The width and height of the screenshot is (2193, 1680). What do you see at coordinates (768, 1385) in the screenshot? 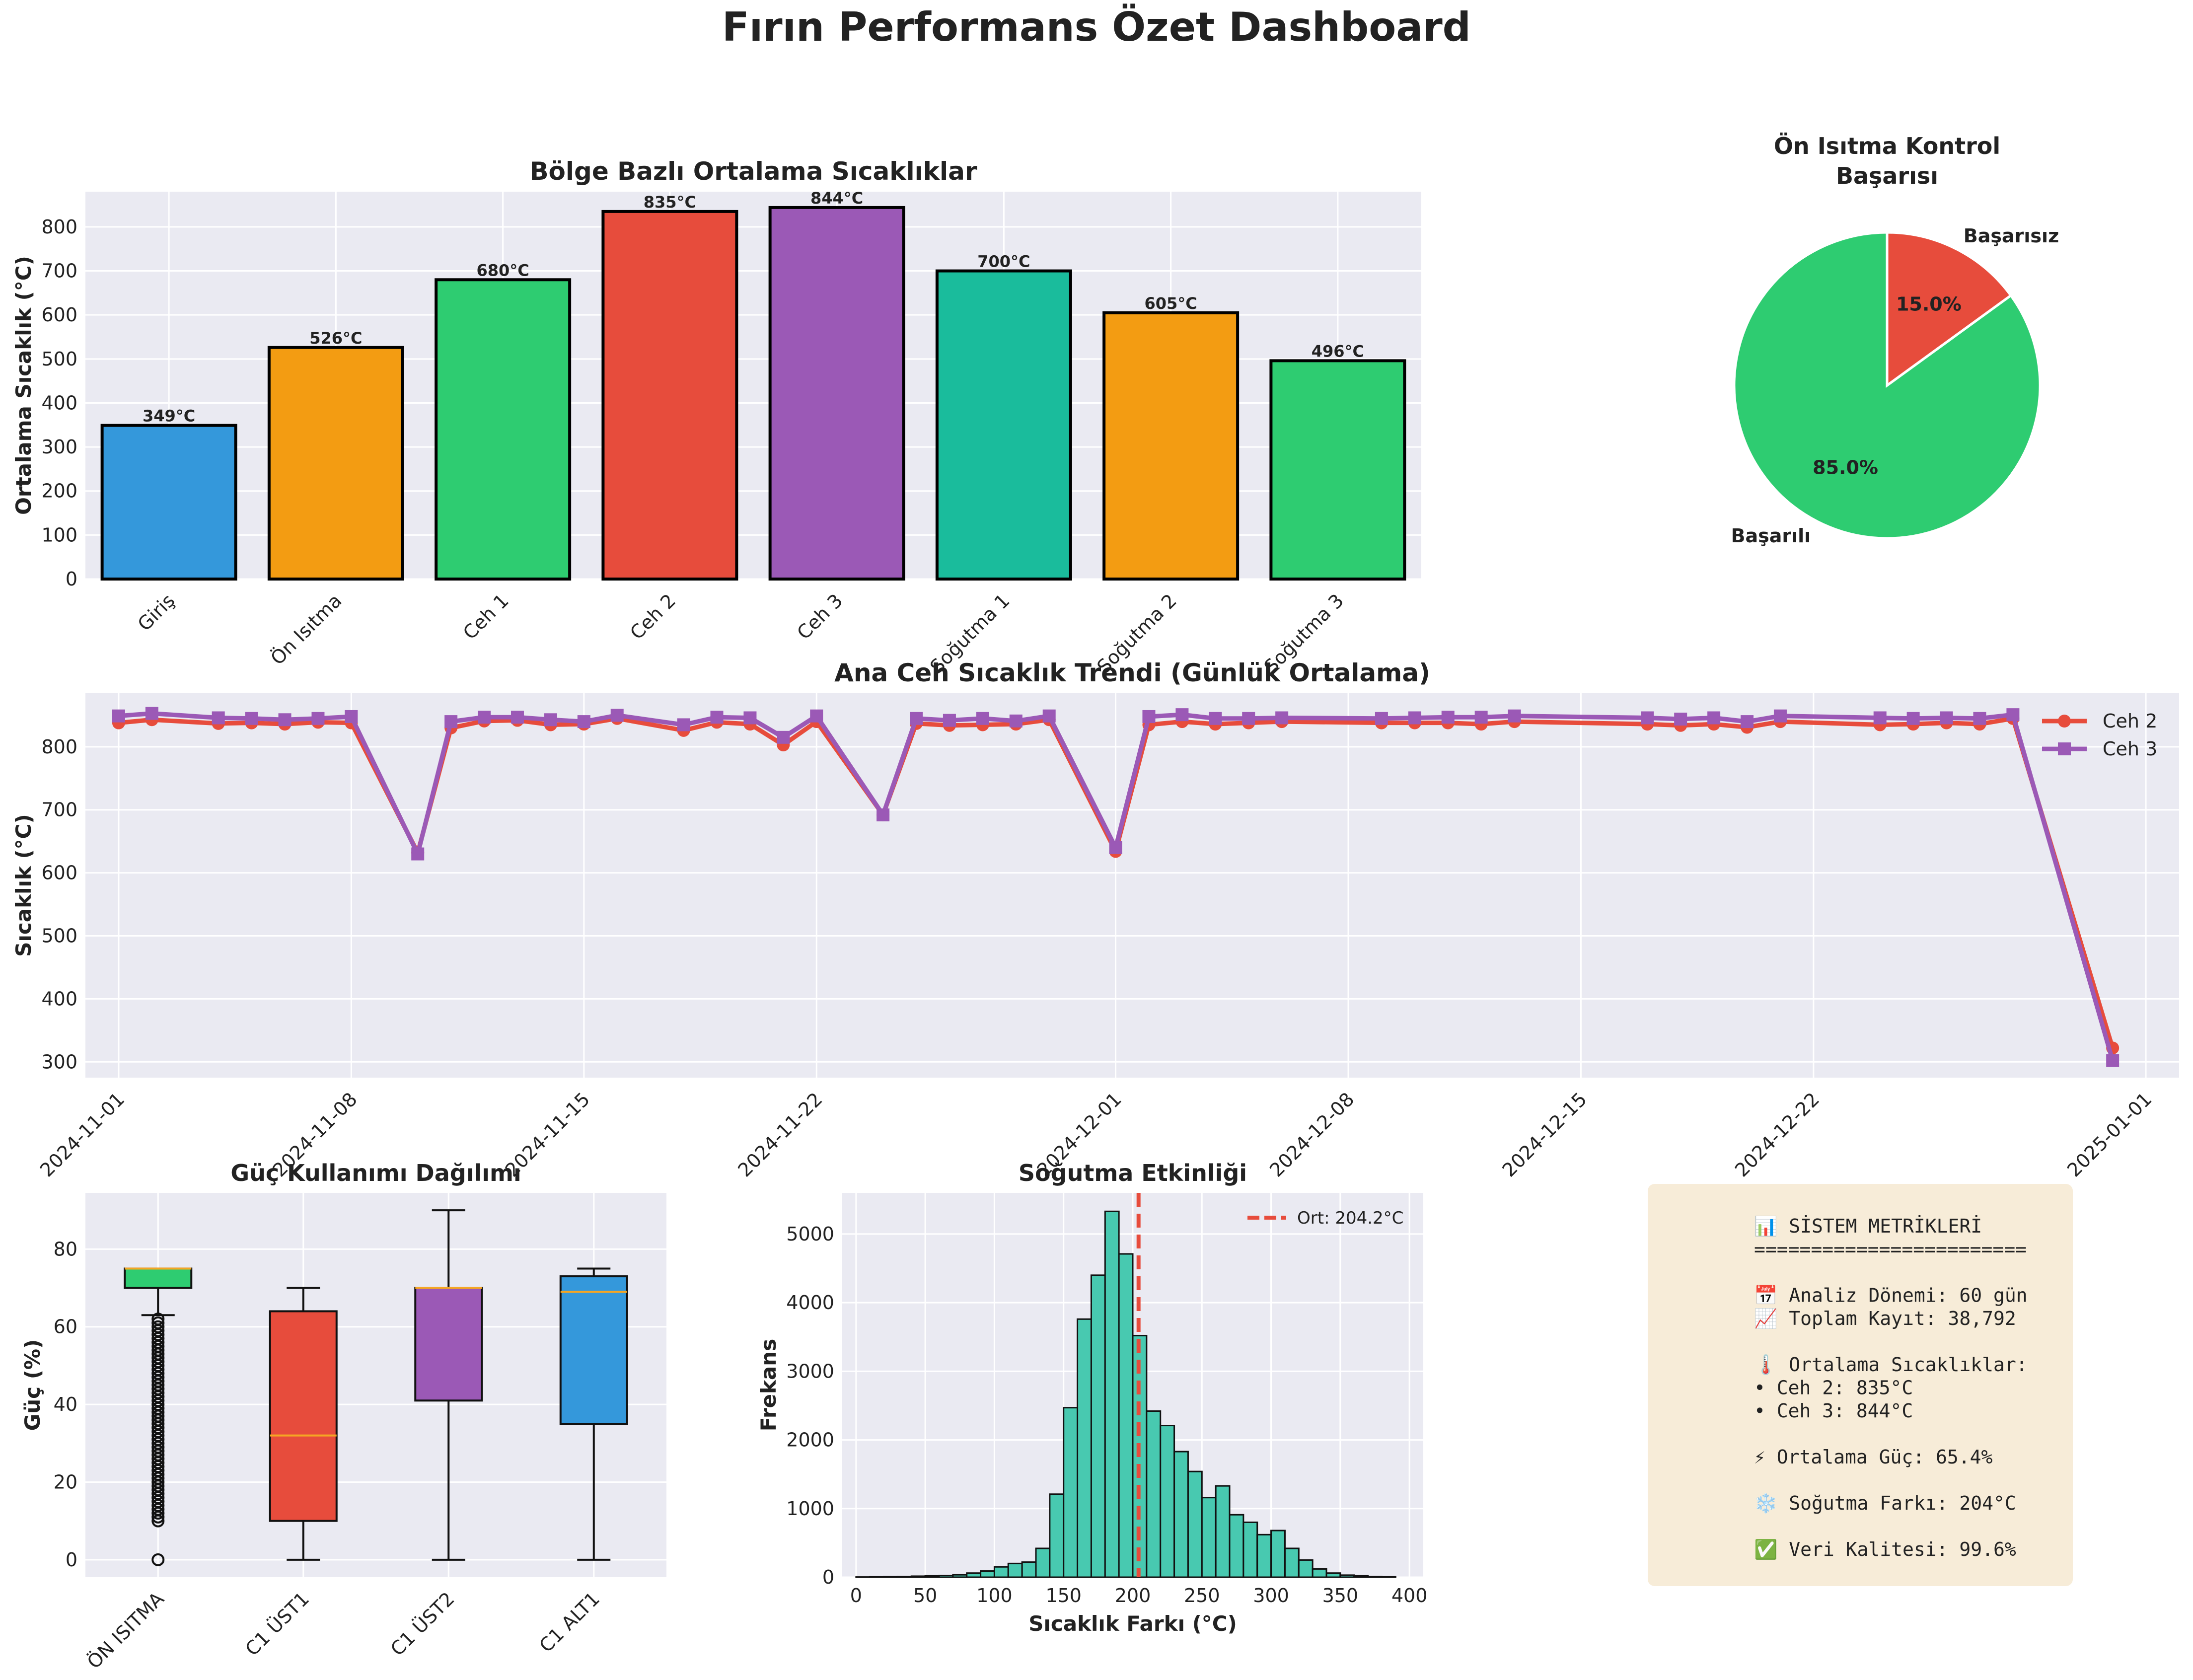
I see `y-axis-label: Frekans` at bounding box center [768, 1385].